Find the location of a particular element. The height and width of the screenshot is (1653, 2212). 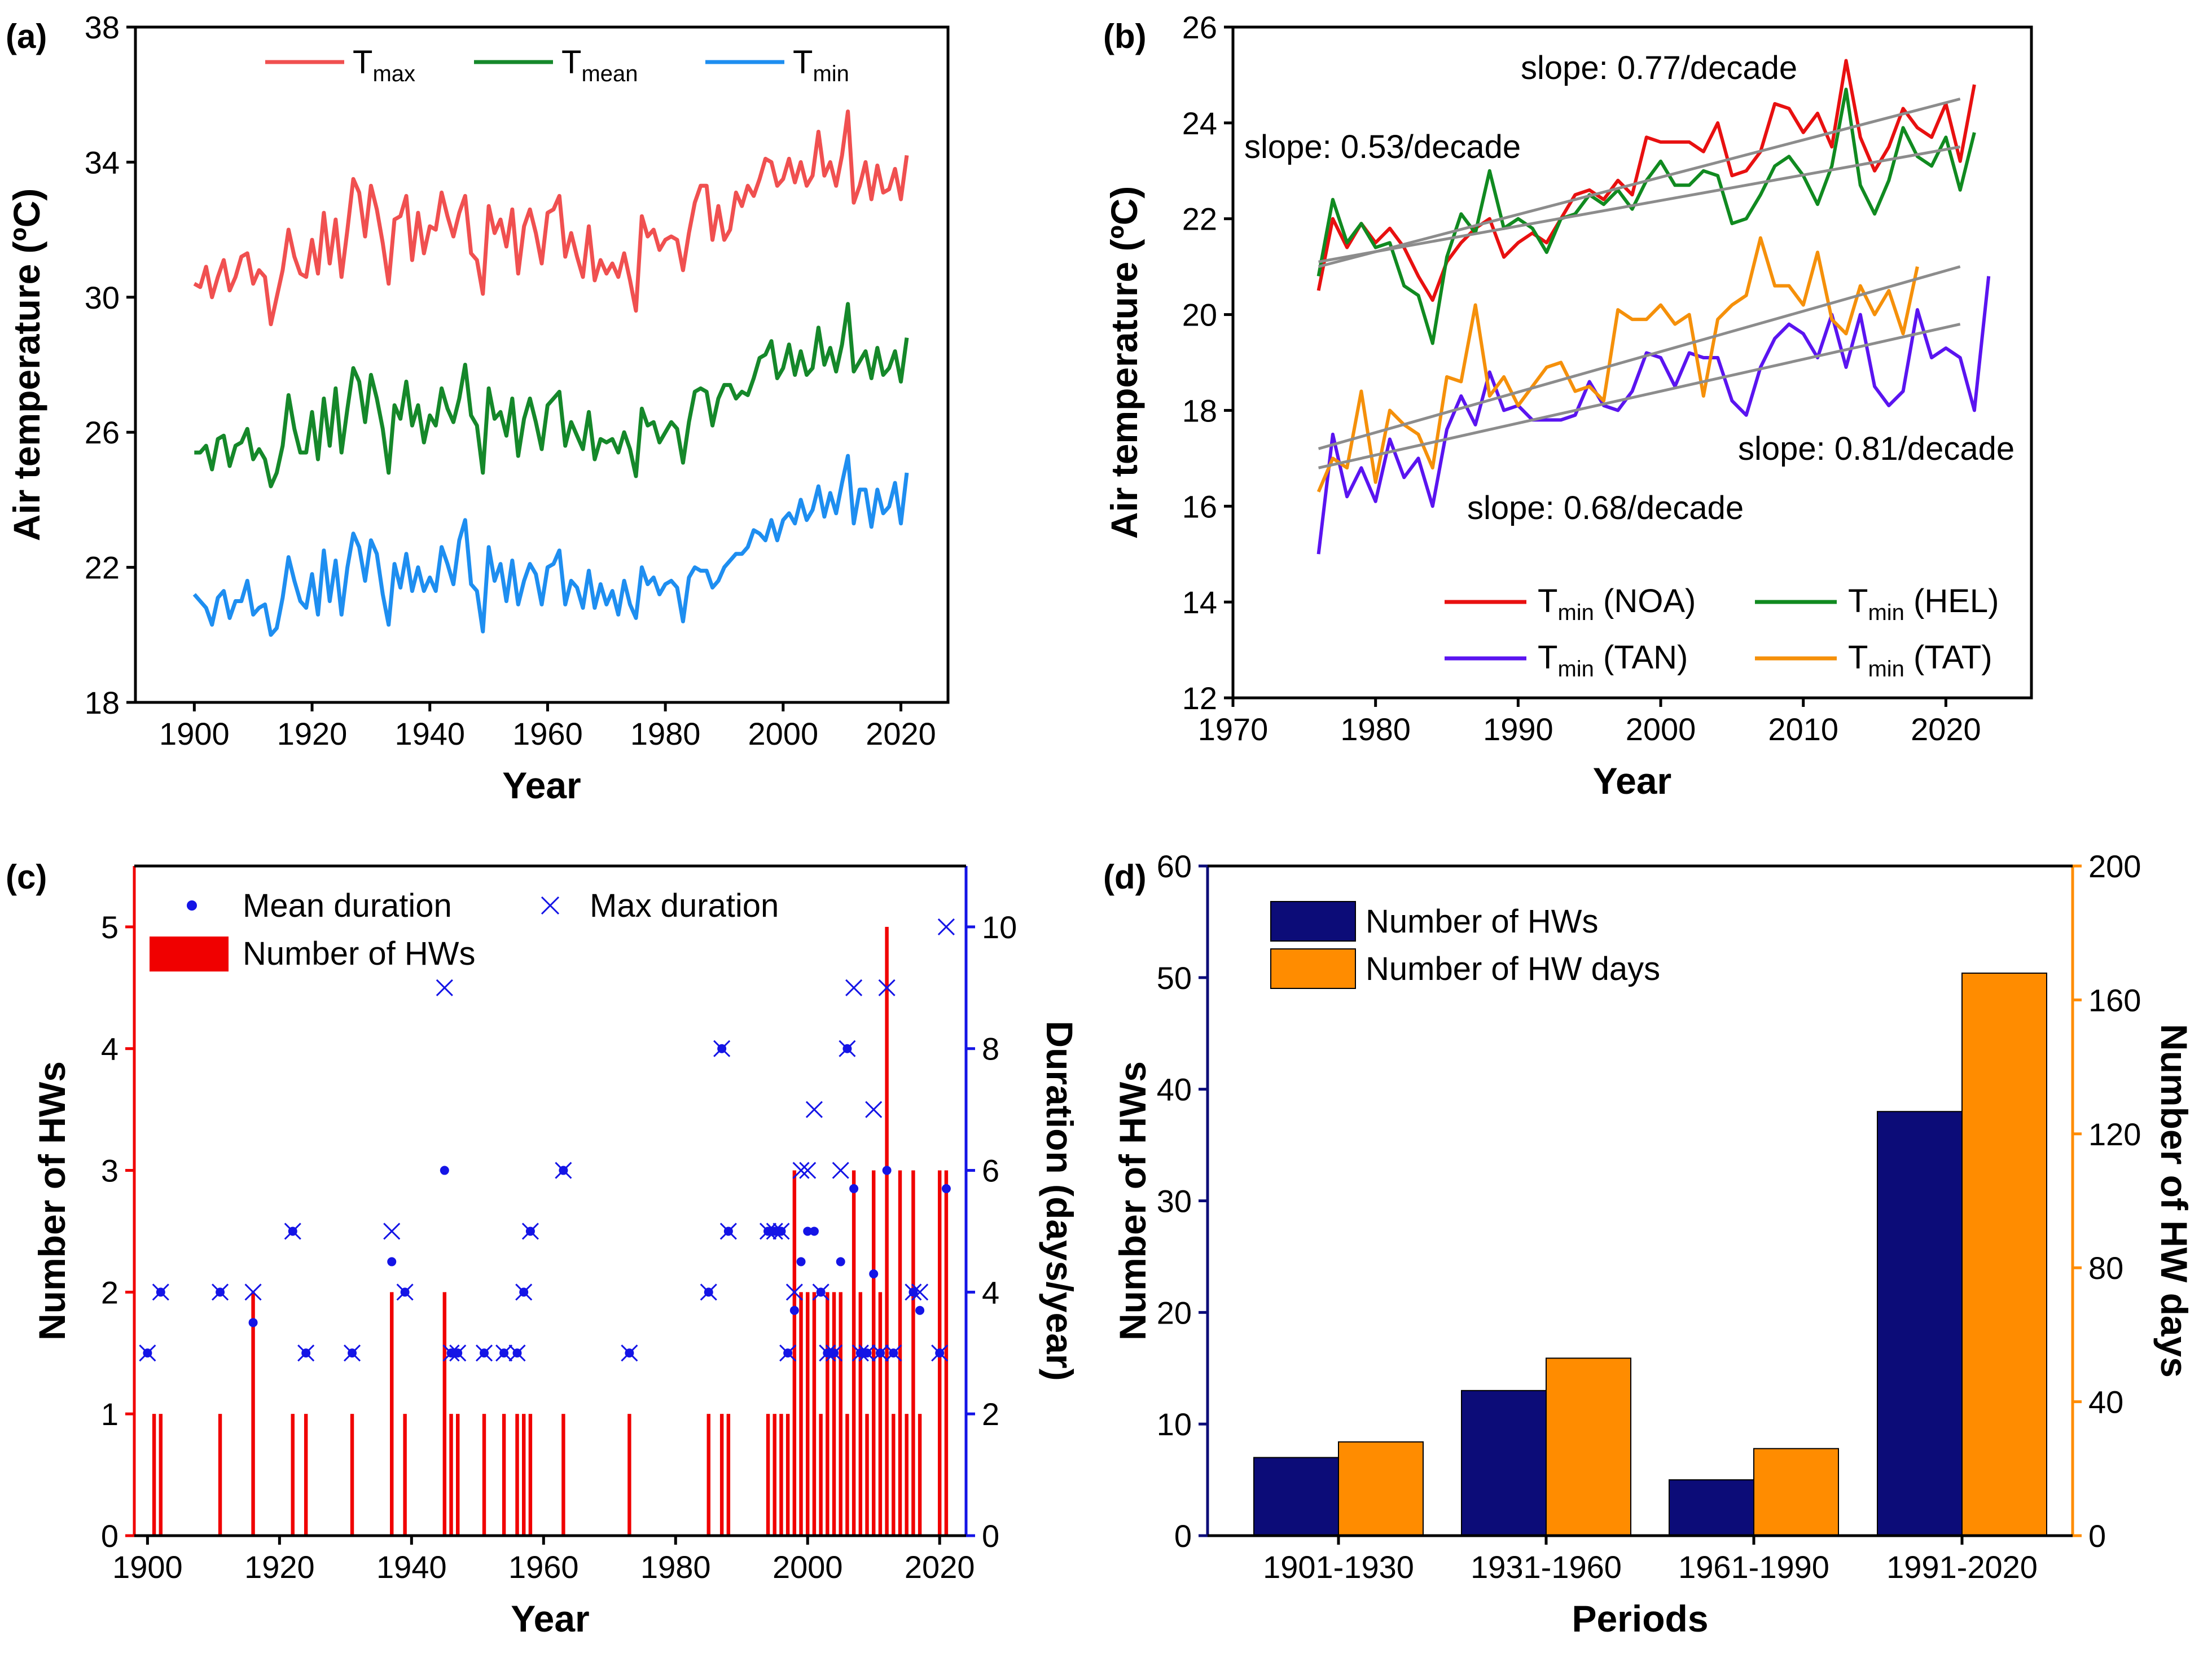

y2-tick-label: 200 is located at coordinates (2114, 866).